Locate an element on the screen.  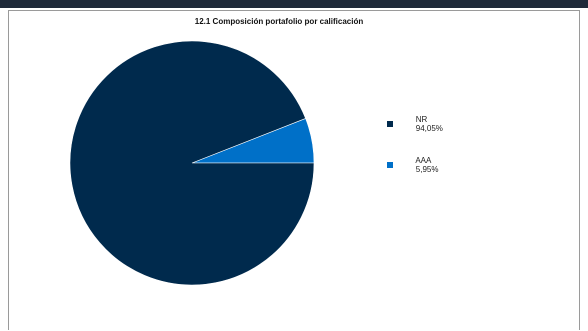
legend-label-aaa: AAA 5,95% is located at coordinates (418, 165).